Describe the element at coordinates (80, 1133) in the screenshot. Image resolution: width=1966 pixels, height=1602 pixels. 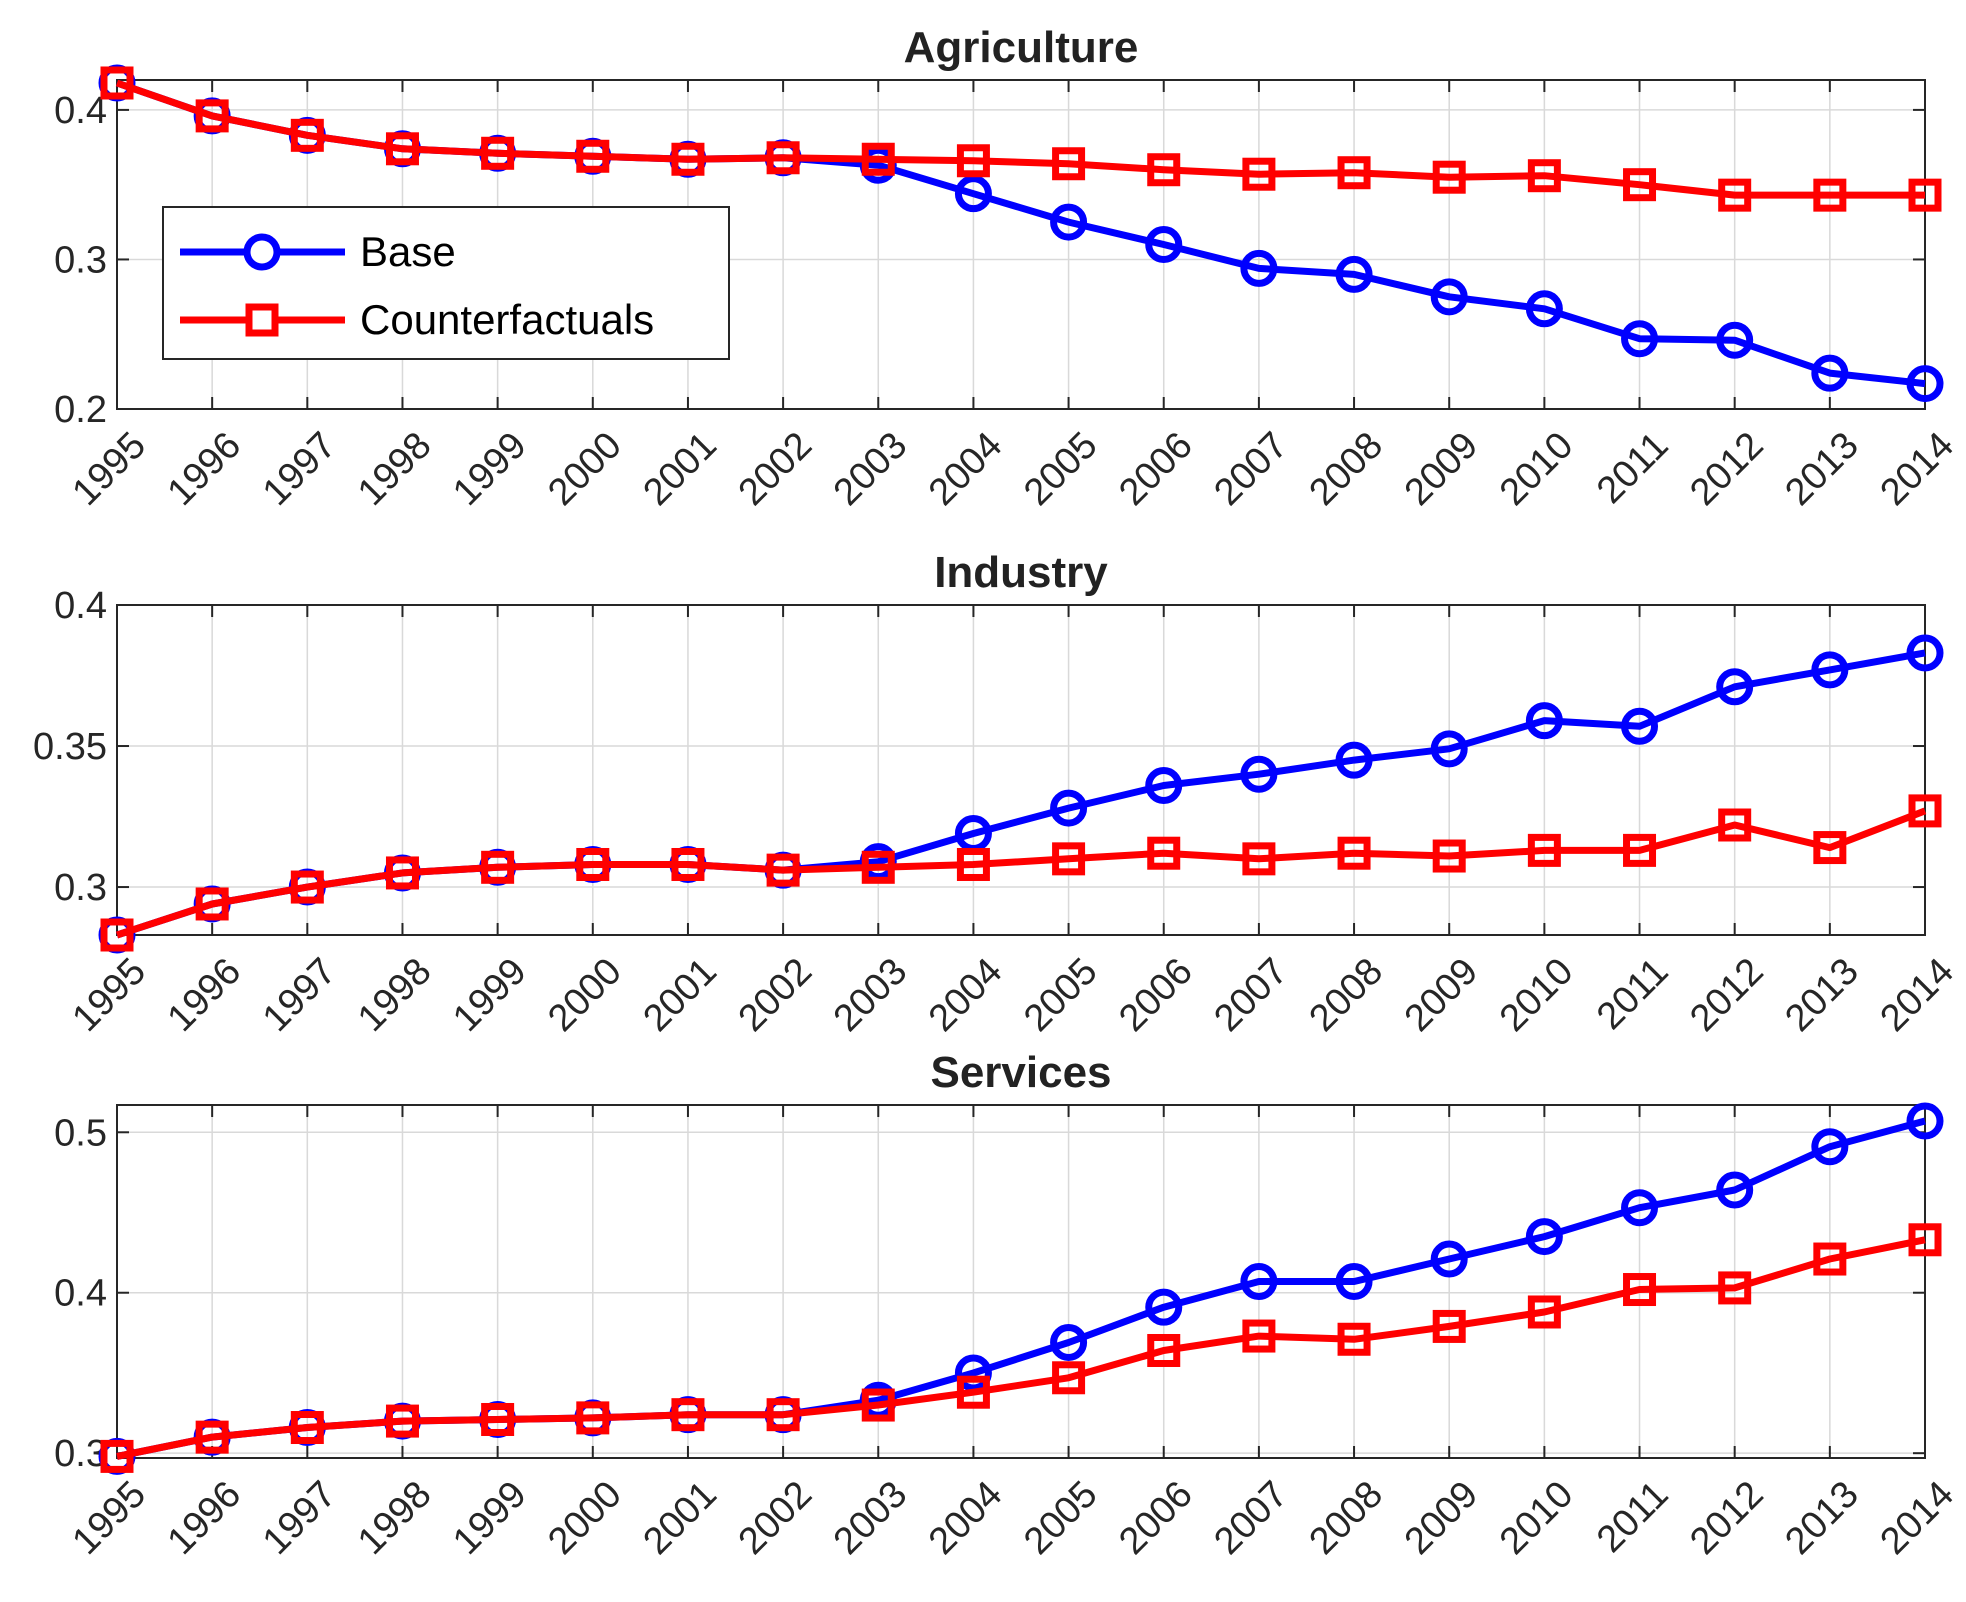
I see `y-tick-label: 0.5` at that location.